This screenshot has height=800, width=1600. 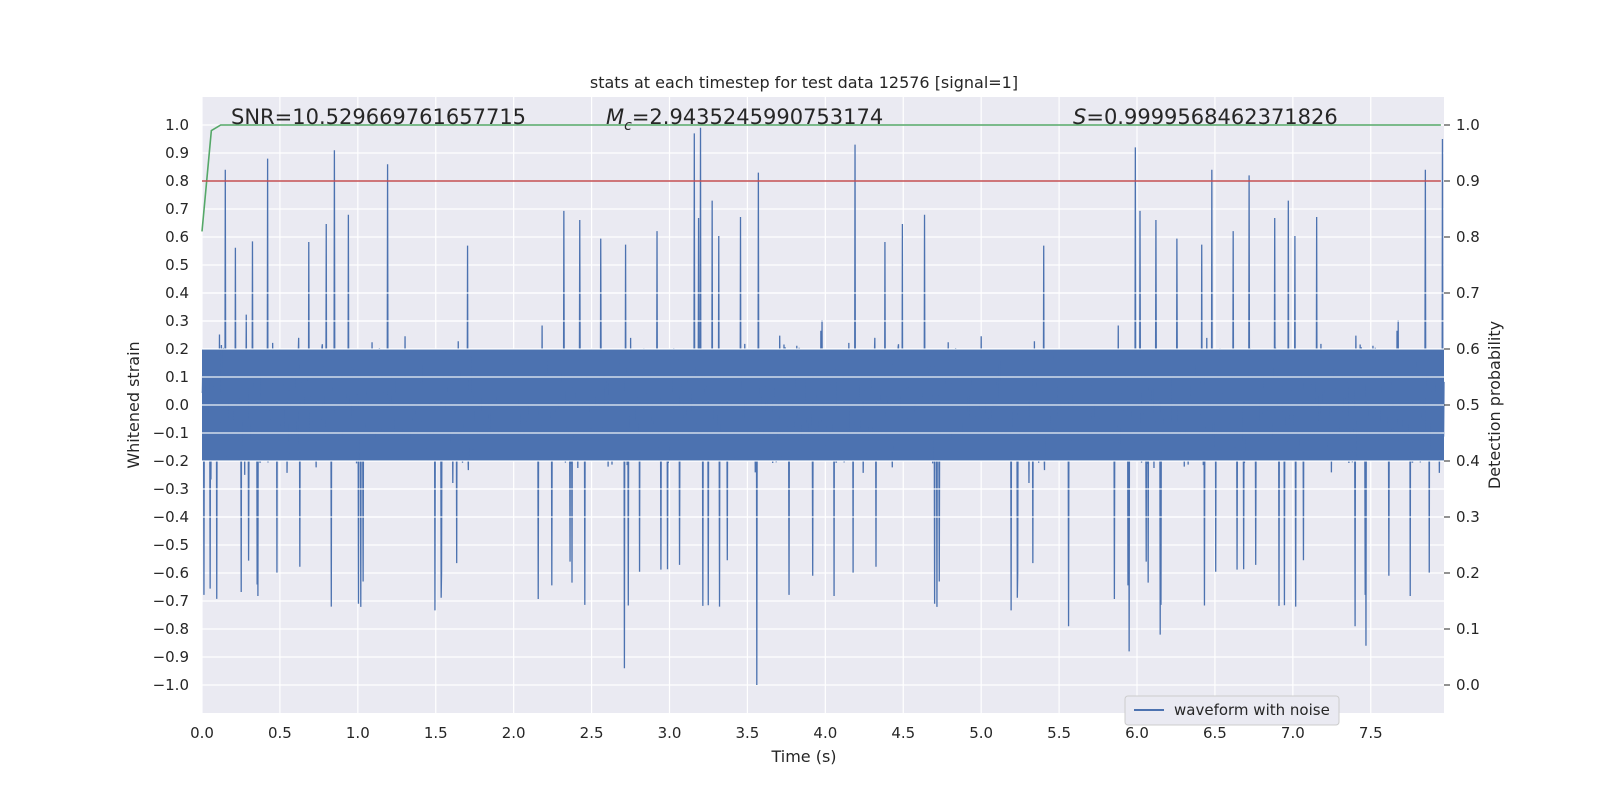 I want to click on x-tick-label: 4.5, so click(x=903, y=733).